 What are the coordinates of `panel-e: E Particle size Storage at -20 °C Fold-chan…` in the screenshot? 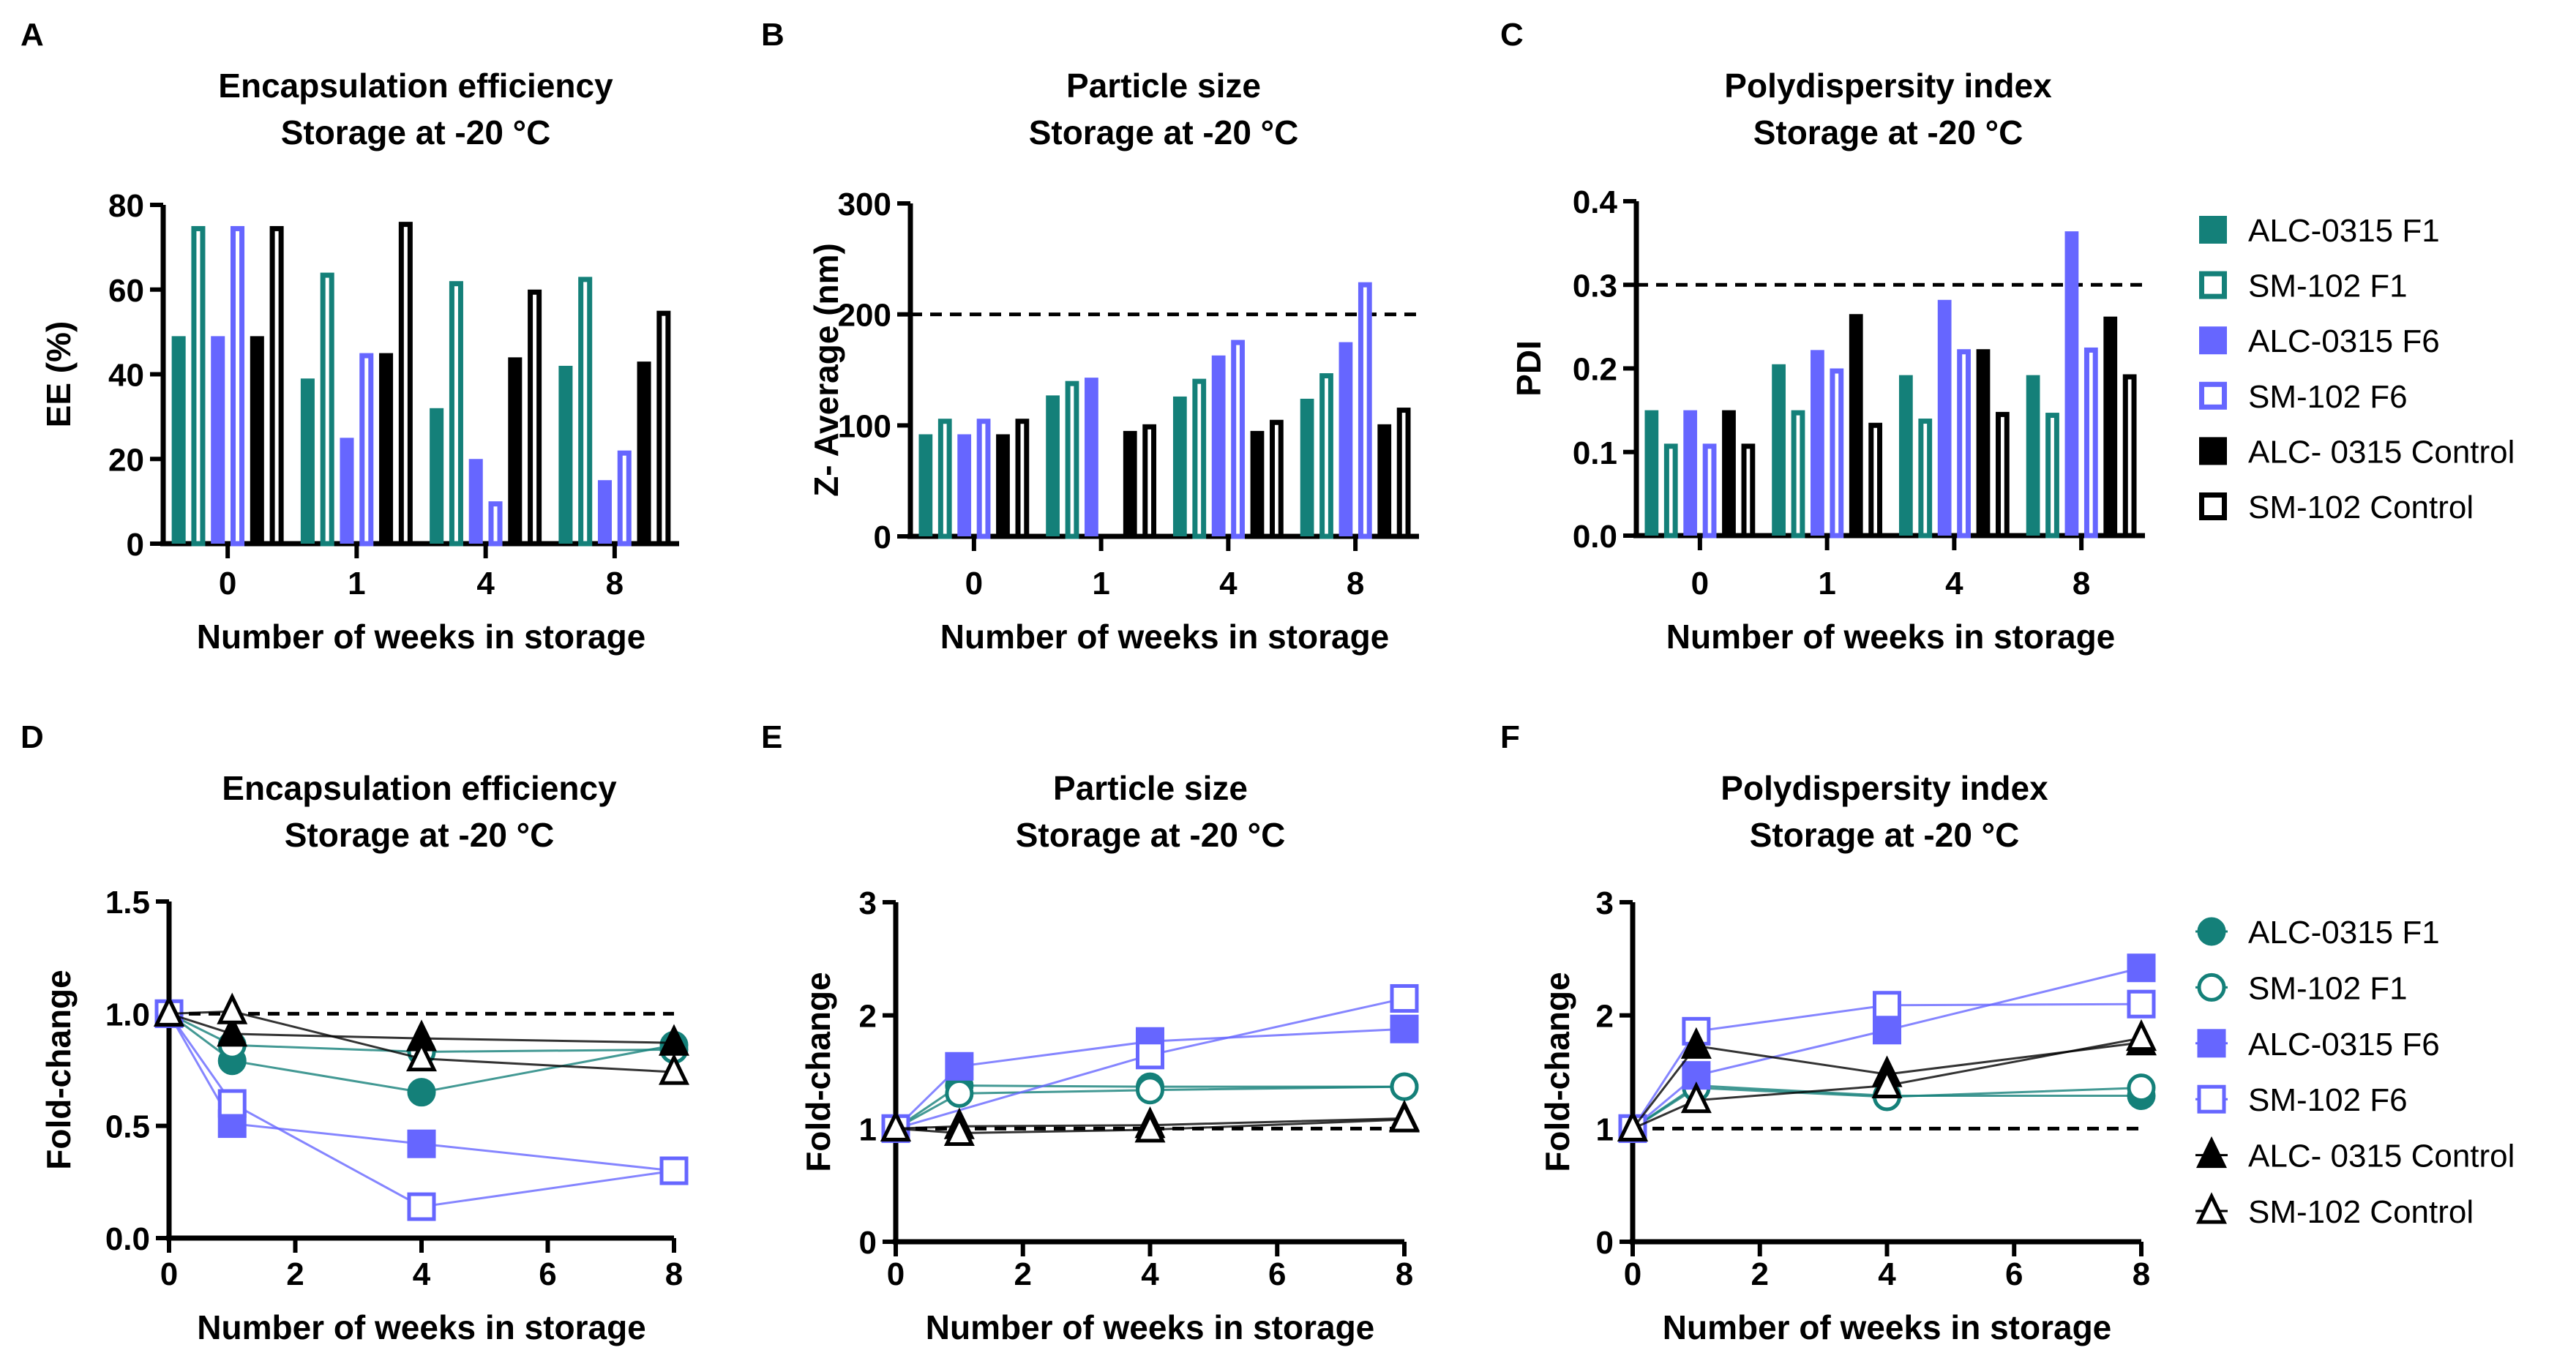 It's located at (1090, 1032).